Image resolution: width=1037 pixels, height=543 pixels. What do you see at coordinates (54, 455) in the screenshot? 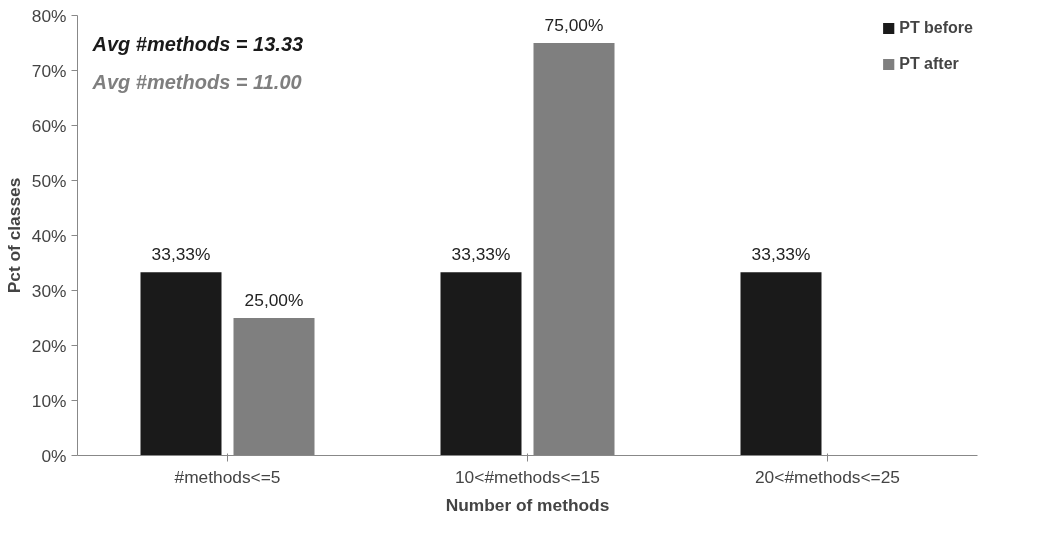
I see `y-tick-label: 0%` at bounding box center [54, 455].